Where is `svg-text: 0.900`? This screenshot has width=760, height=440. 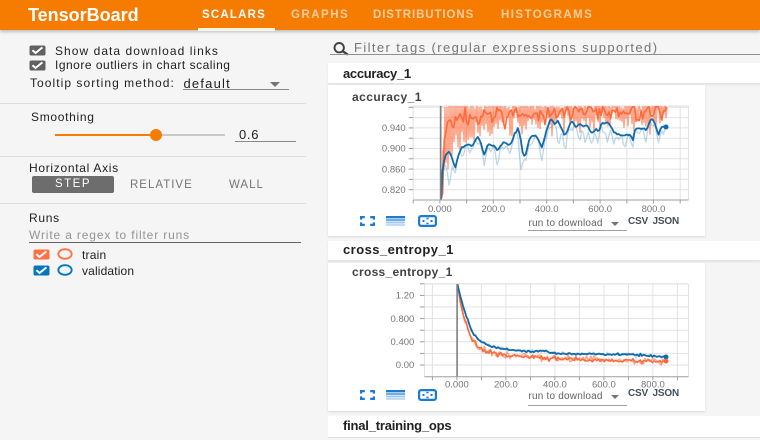
svg-text: 0.900 is located at coordinates (393, 148).